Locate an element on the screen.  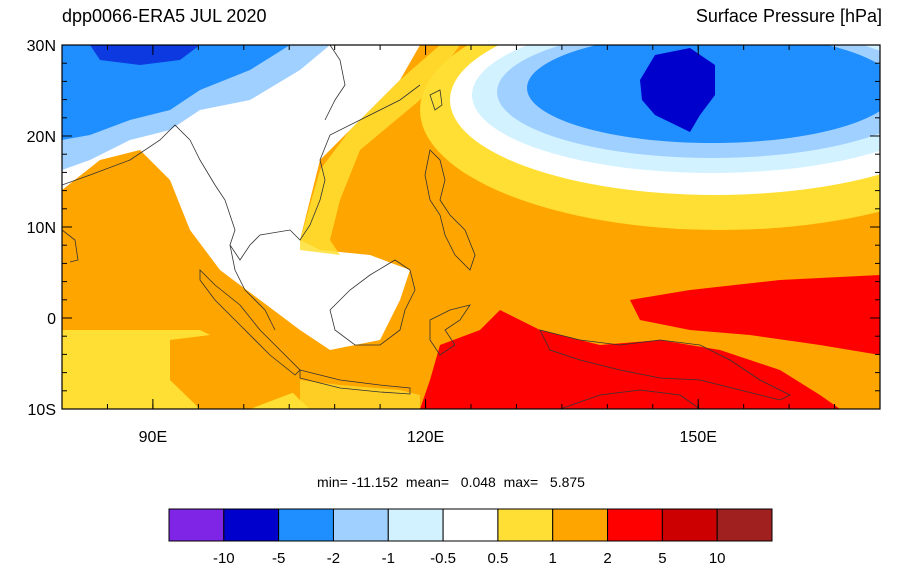
coastline-indochina is located at coordinates (305, 172).